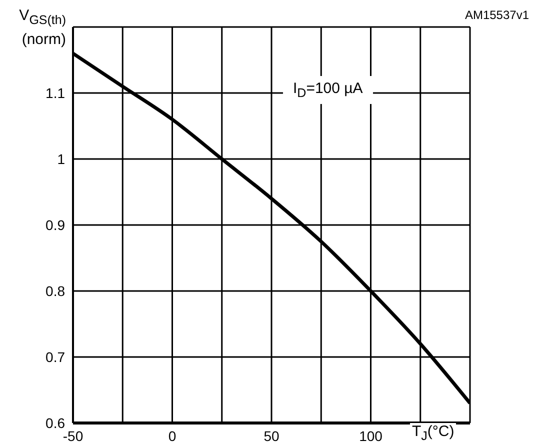 This screenshot has width=537, height=448. Describe the element at coordinates (371, 436) in the screenshot. I see `x-tick-label: 100` at that location.